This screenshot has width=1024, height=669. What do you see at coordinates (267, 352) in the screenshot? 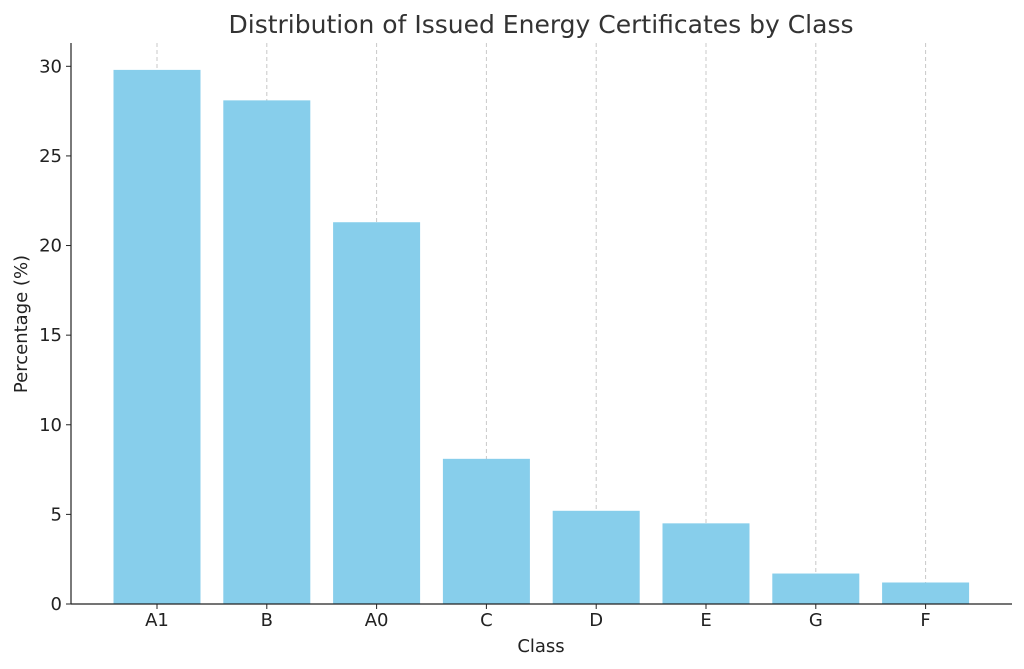
I see `bar-b` at bounding box center [267, 352].